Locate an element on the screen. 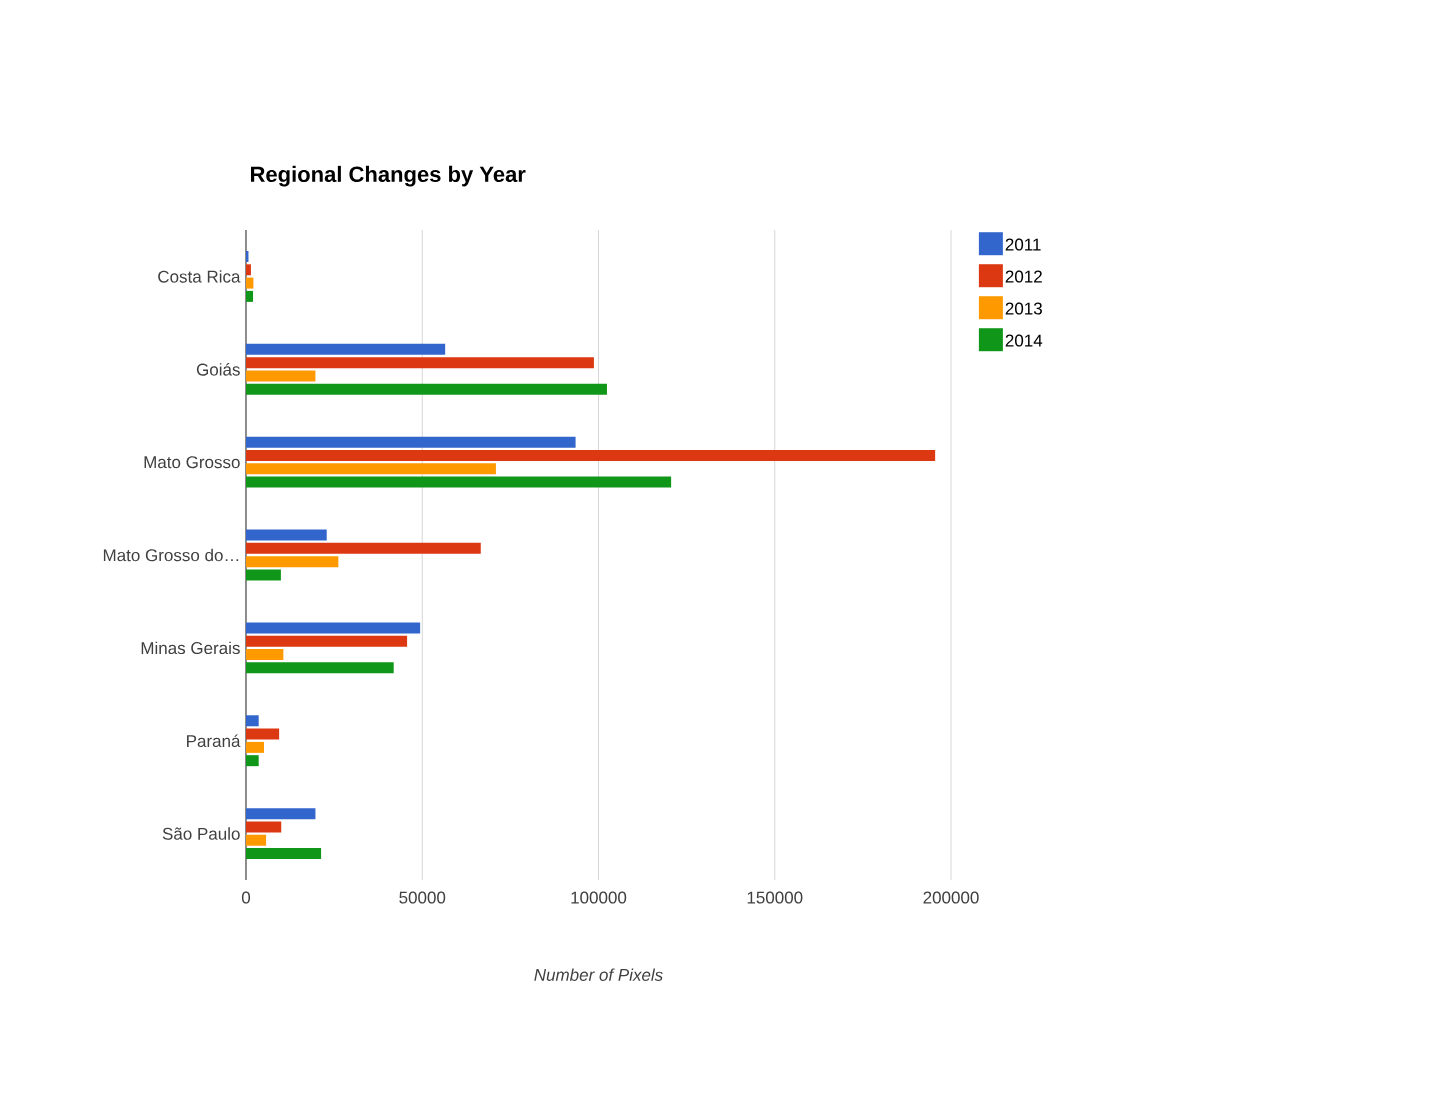 This screenshot has height=1097, width=1439. x-tick-label: 100000 is located at coordinates (599, 897).